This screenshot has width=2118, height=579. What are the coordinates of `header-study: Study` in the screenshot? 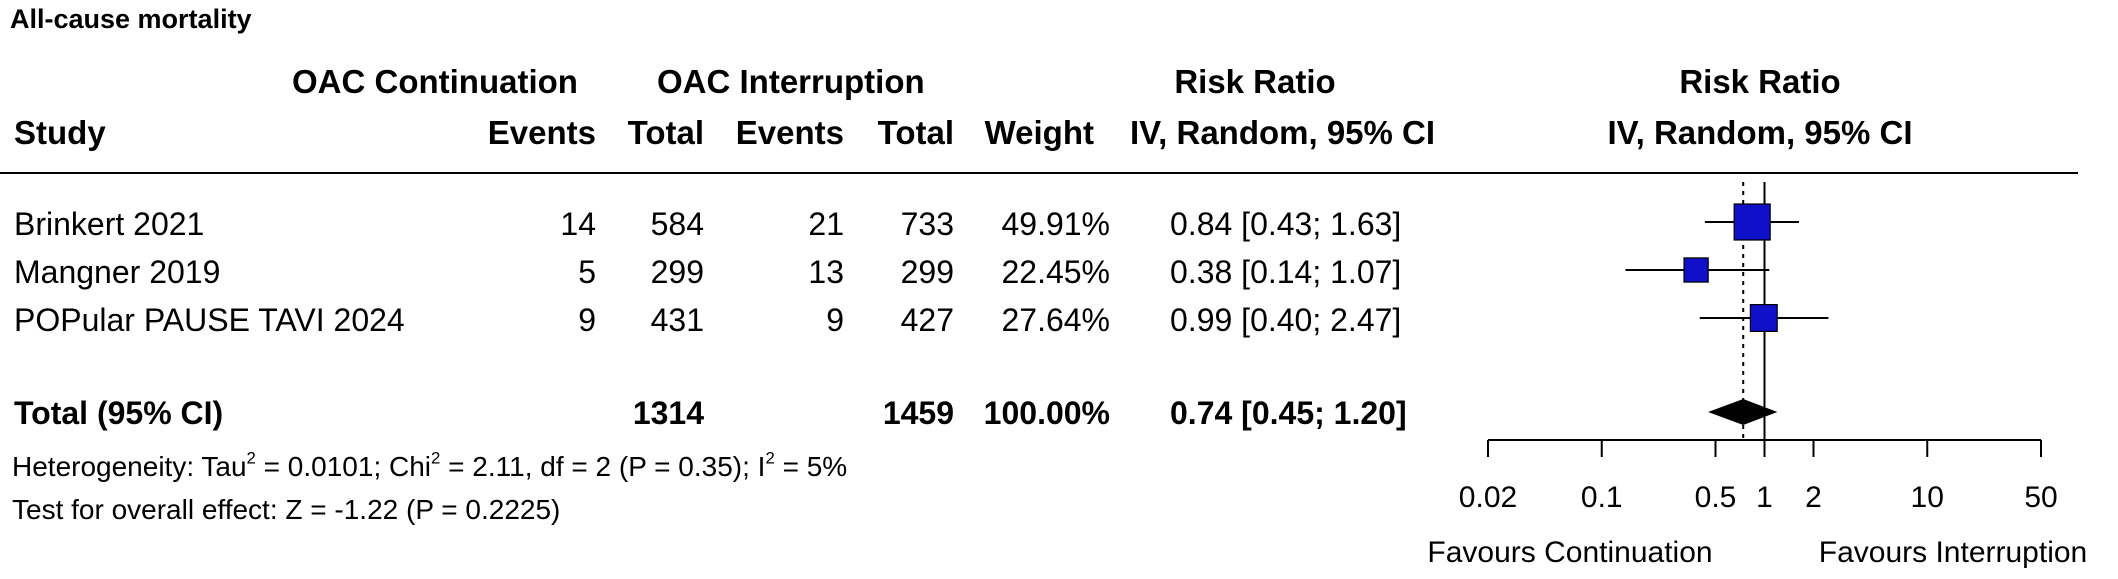 It's located at (60, 132).